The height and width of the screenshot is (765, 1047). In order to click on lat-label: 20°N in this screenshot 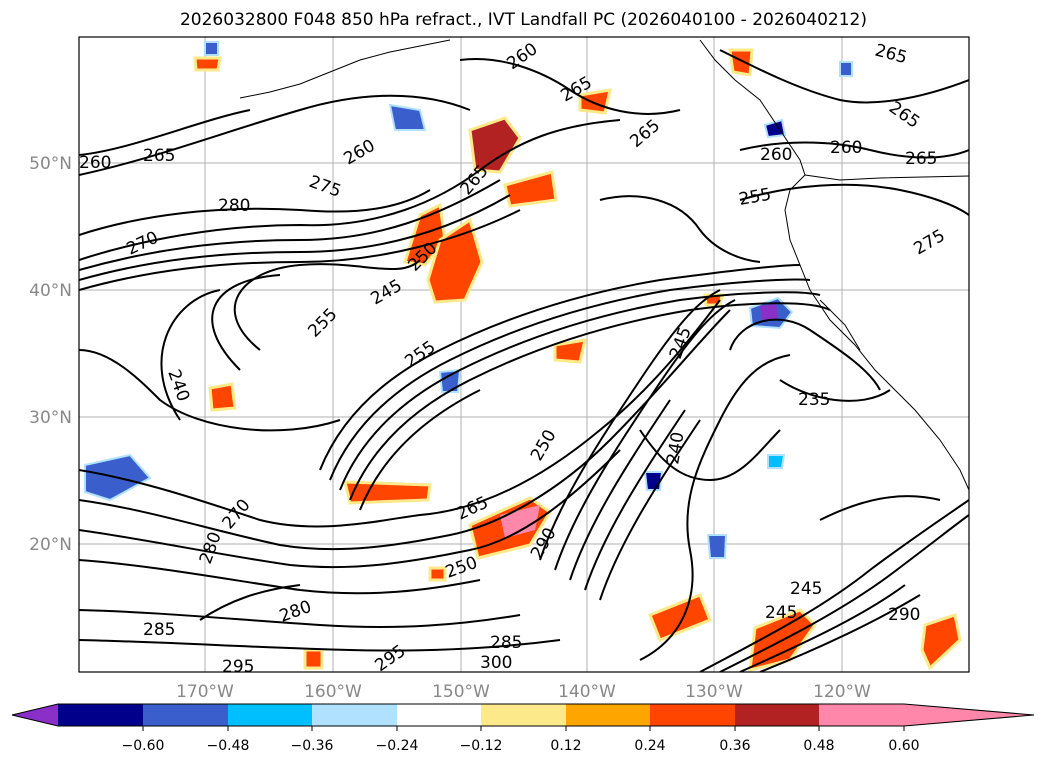, I will do `click(50, 545)`.